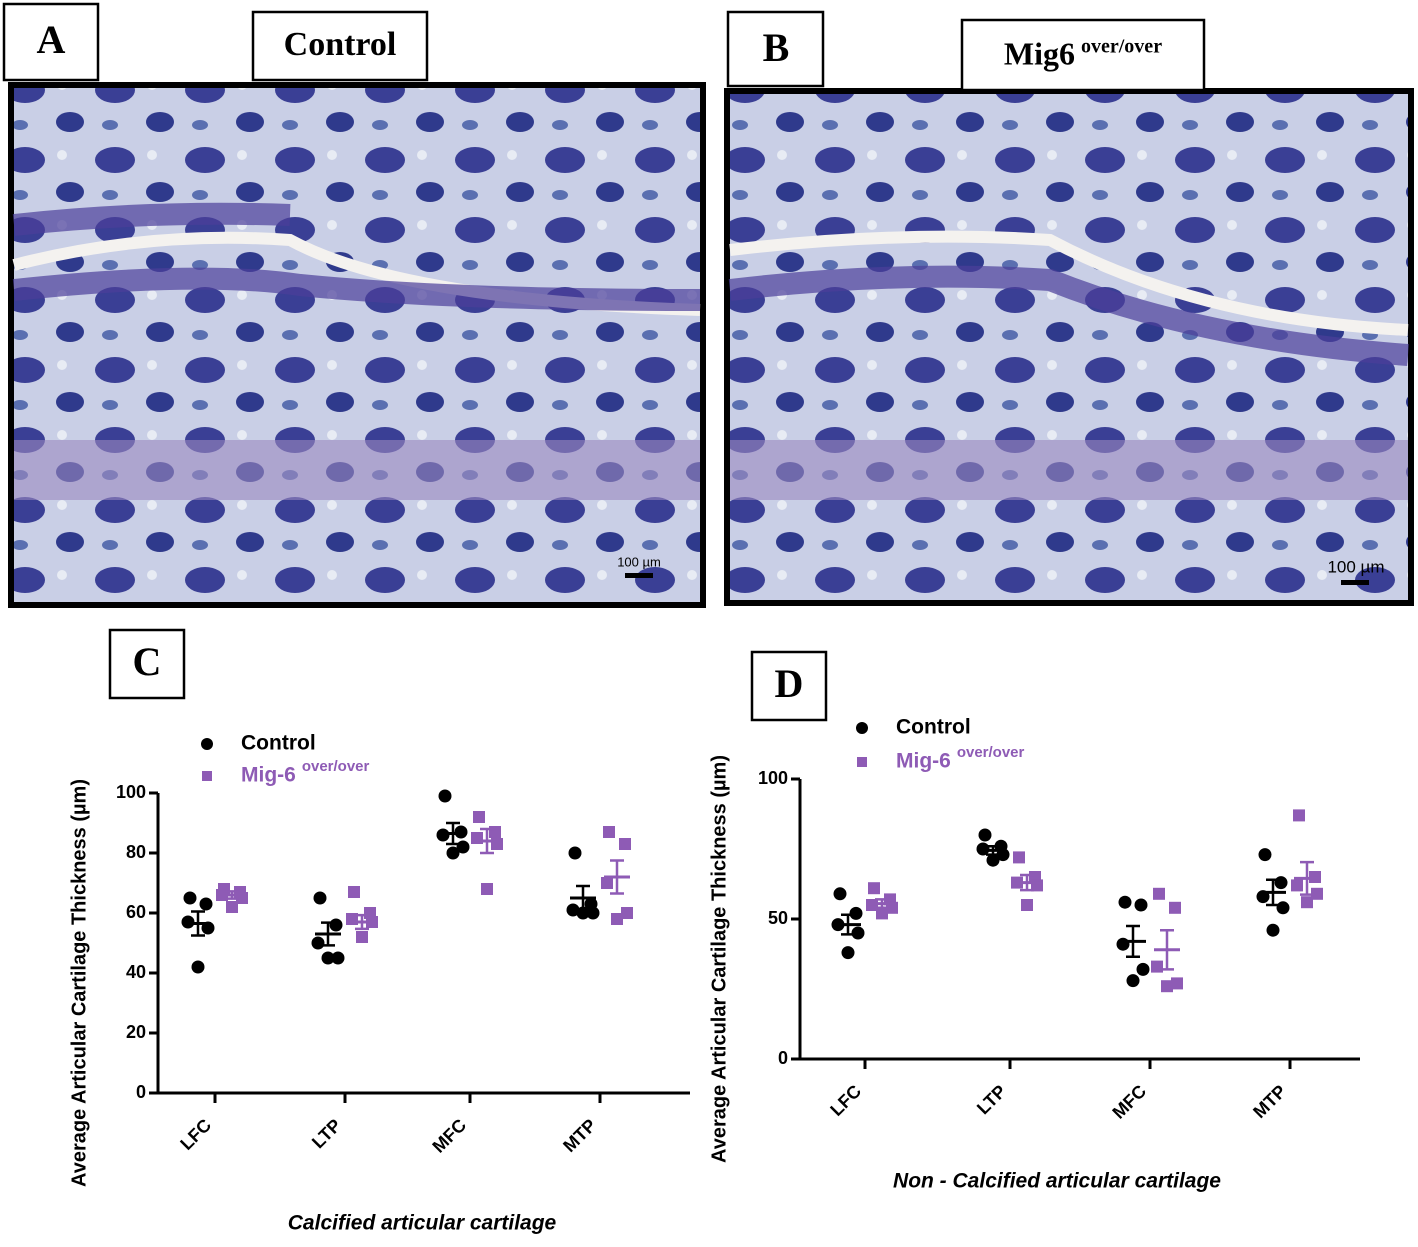  Describe the element at coordinates (933, 727) in the screenshot. I see `legend-label: Control` at that location.